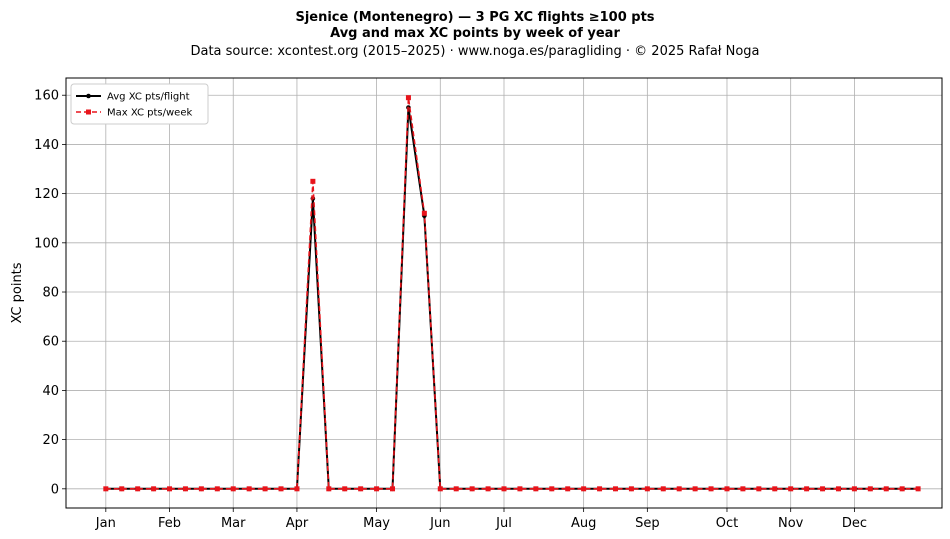 The image size is (950, 539). What do you see at coordinates (105, 523) in the screenshot?
I see `x-tick-label-jan: Jan` at bounding box center [105, 523].